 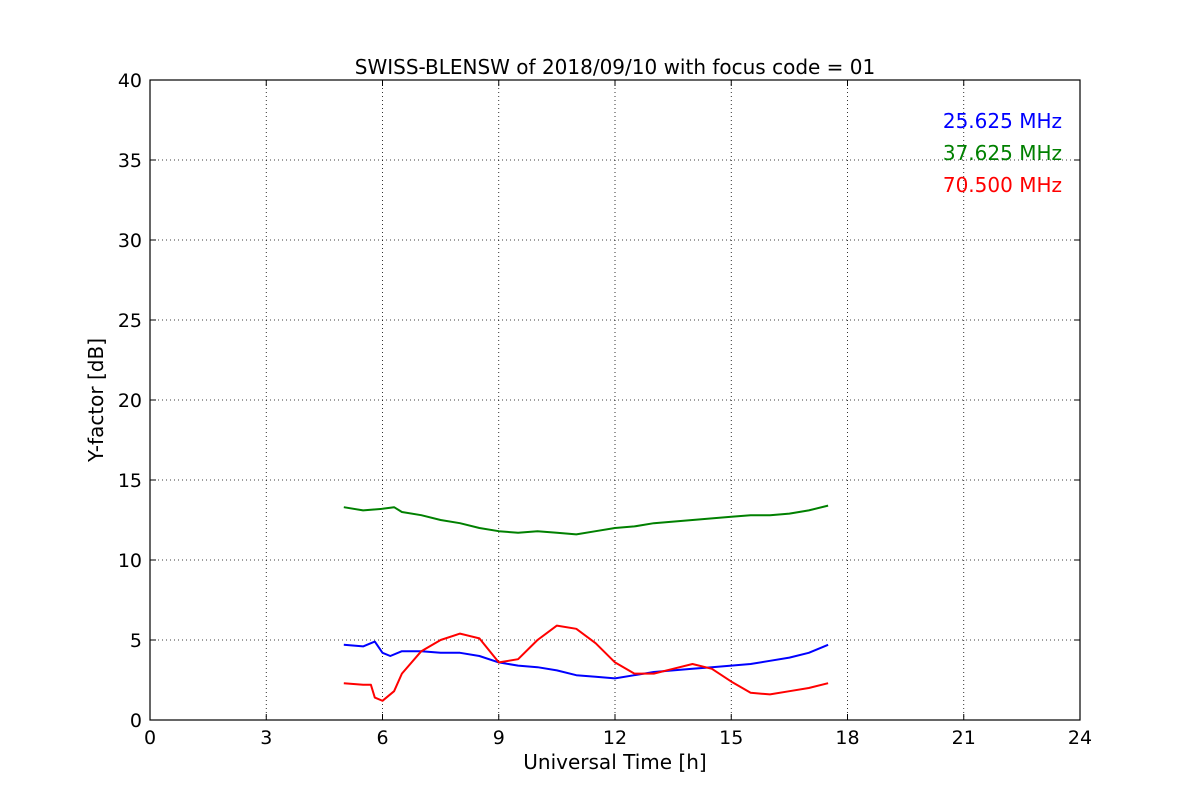 What do you see at coordinates (731, 738) in the screenshot?
I see `x-tick-label: 15` at bounding box center [731, 738].